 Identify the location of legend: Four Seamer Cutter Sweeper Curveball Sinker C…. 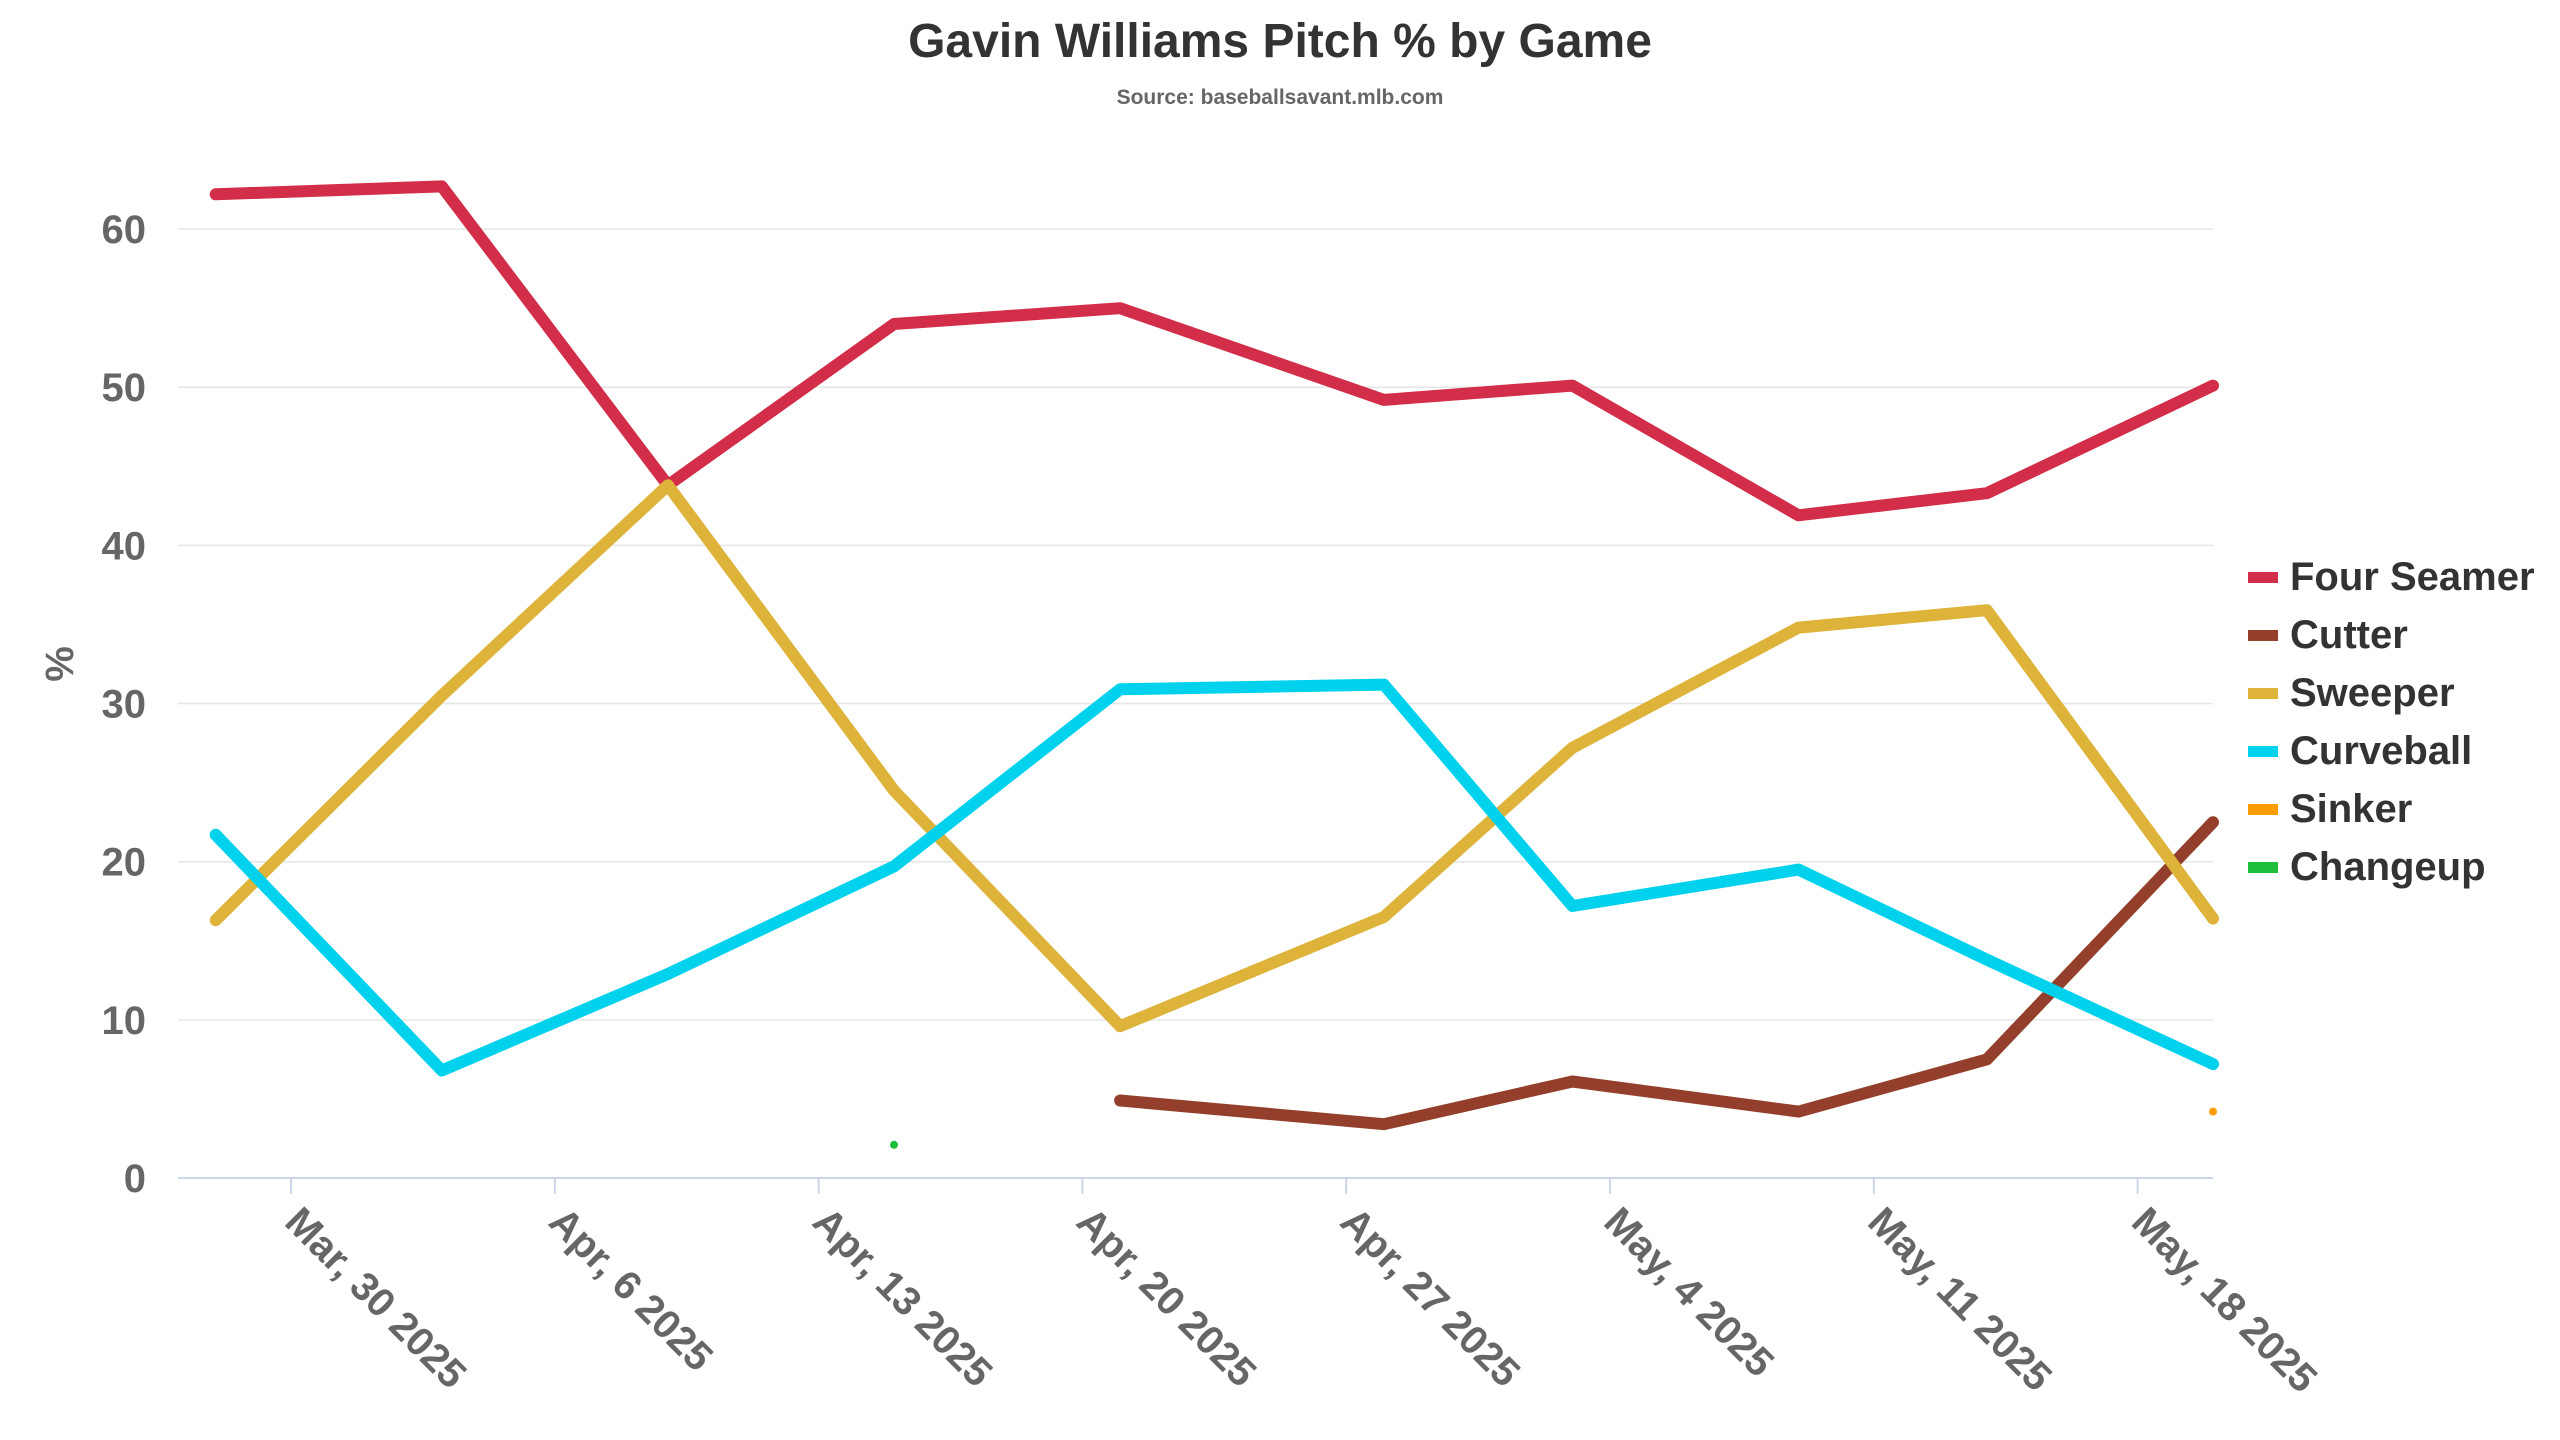
(2391, 722).